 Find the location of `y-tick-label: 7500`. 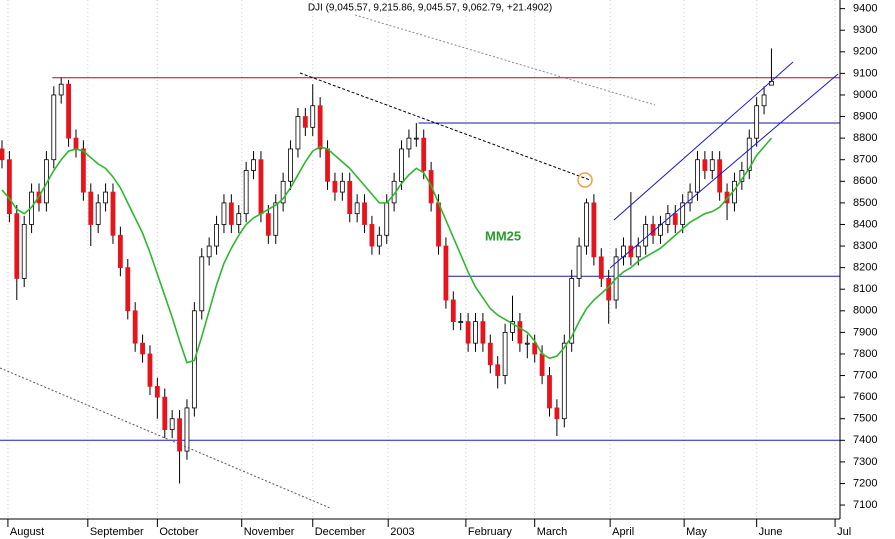

y-tick-label: 7500 is located at coordinates (865, 419).